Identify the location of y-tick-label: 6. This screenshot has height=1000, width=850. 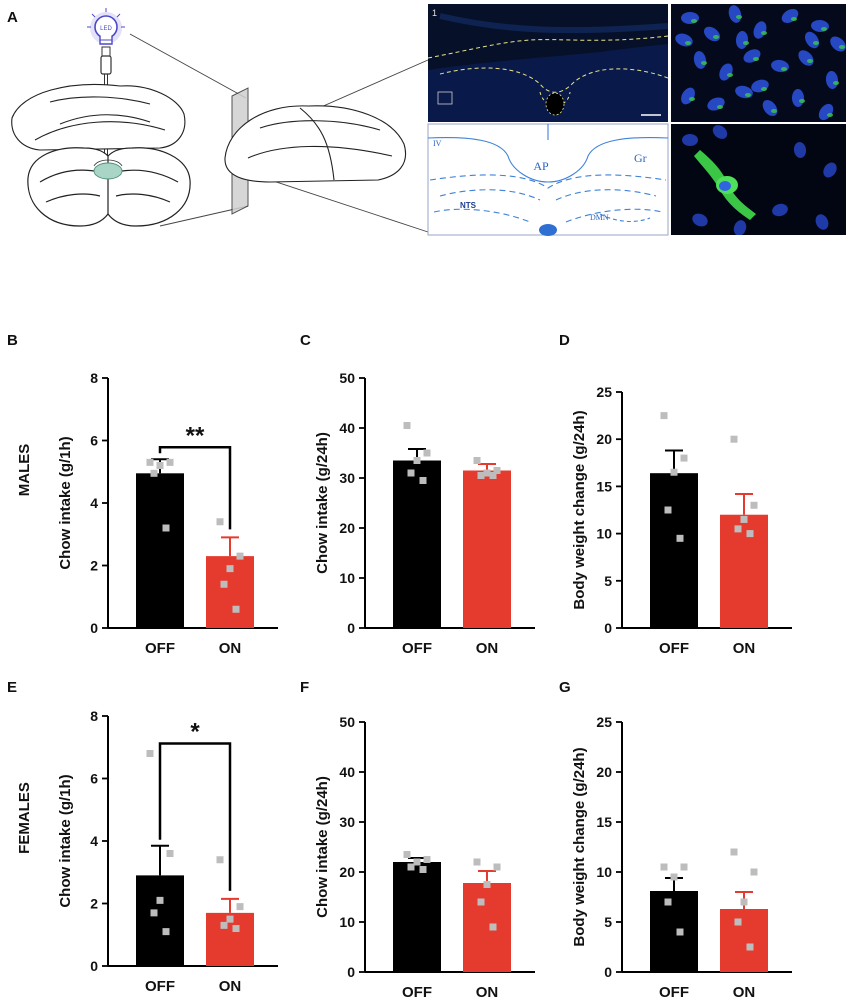
(94, 779).